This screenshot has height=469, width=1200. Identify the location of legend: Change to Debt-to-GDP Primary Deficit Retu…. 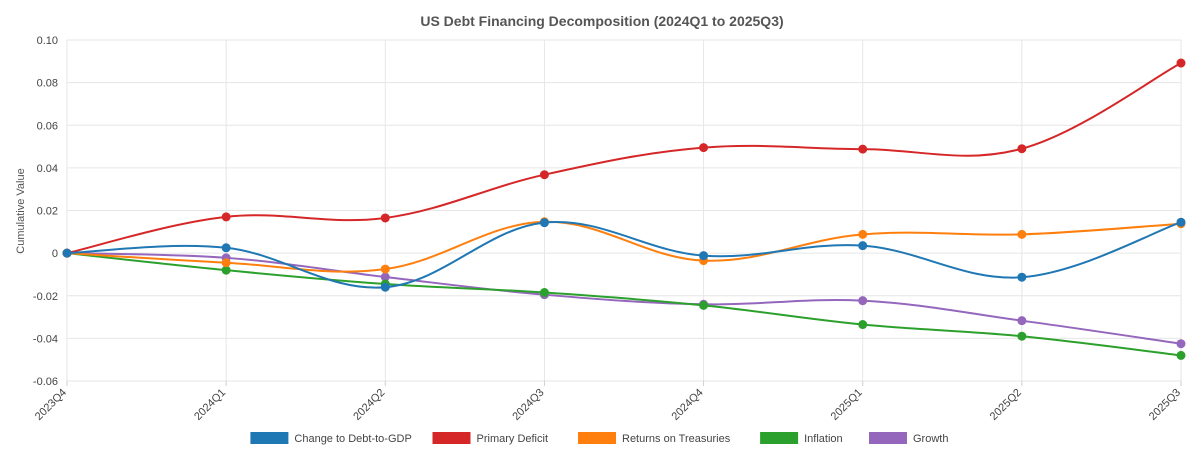
(599, 438).